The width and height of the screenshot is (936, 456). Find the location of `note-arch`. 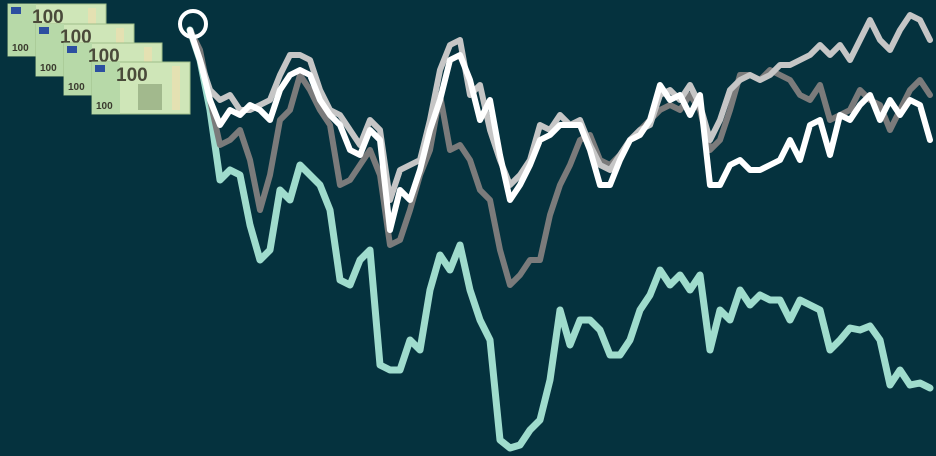

note-arch is located at coordinates (150, 97).